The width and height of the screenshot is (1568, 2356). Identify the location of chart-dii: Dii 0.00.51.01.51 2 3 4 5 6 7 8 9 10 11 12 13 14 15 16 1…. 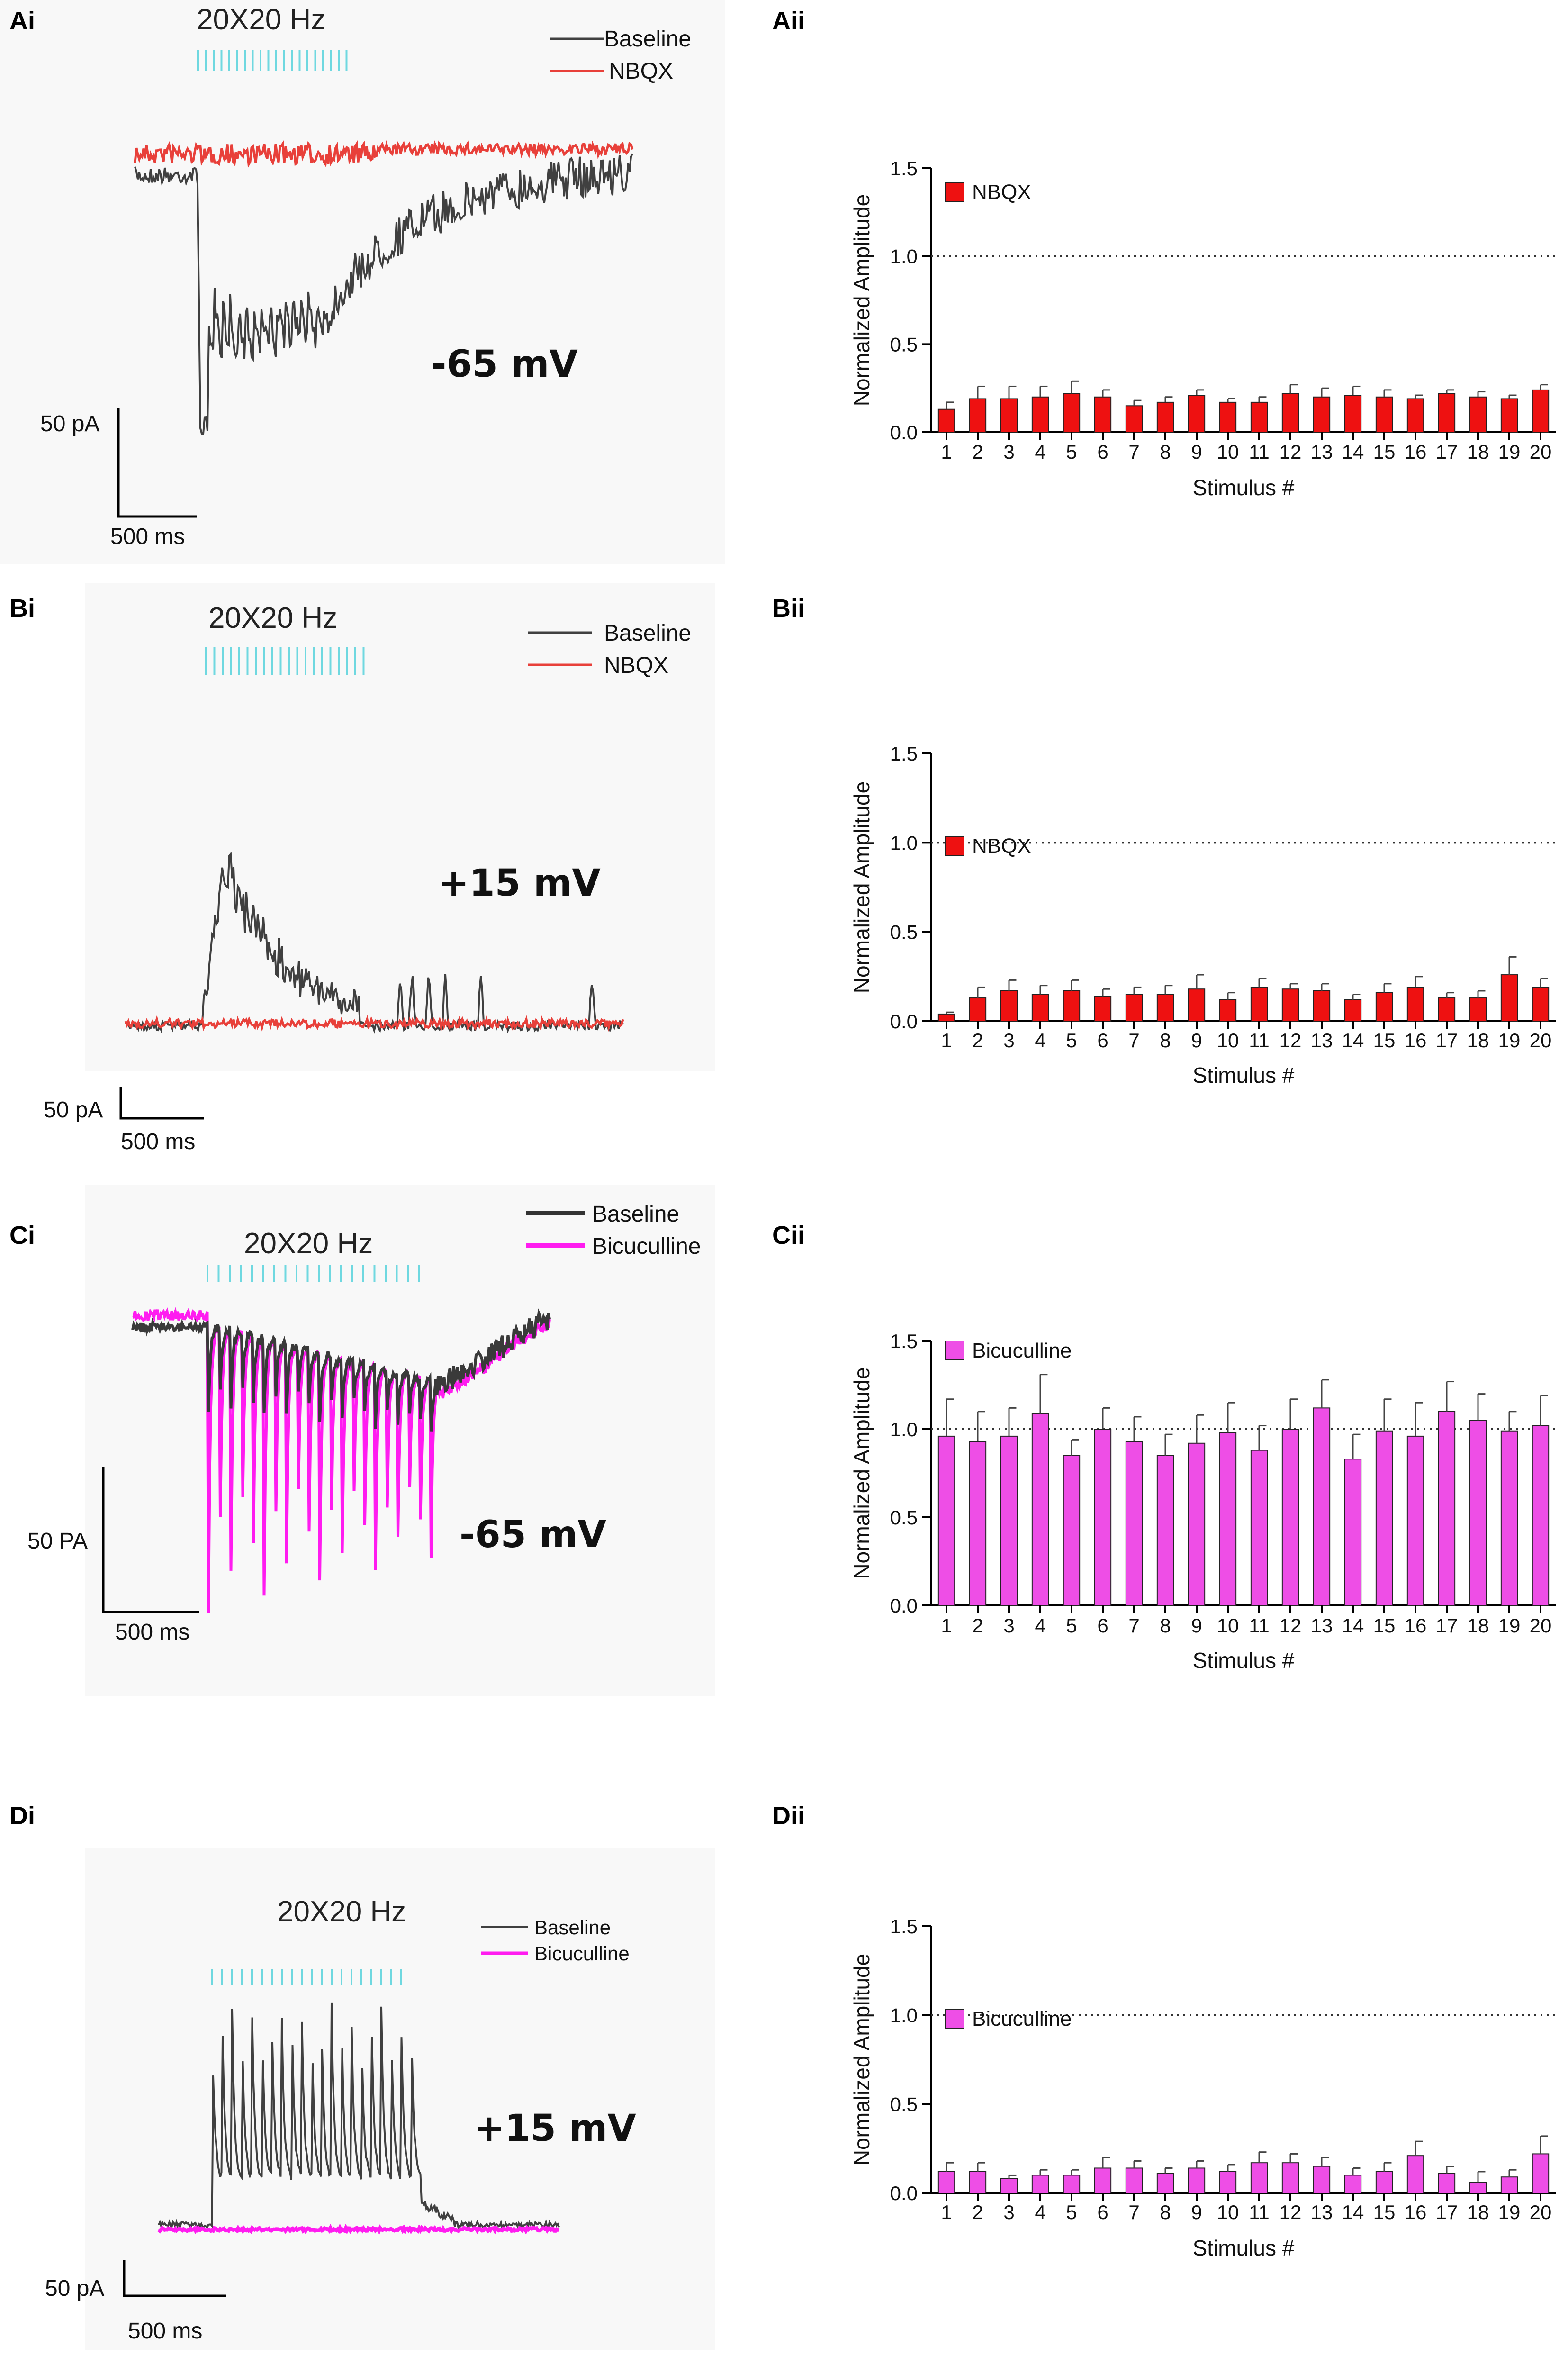
(1164, 2031).